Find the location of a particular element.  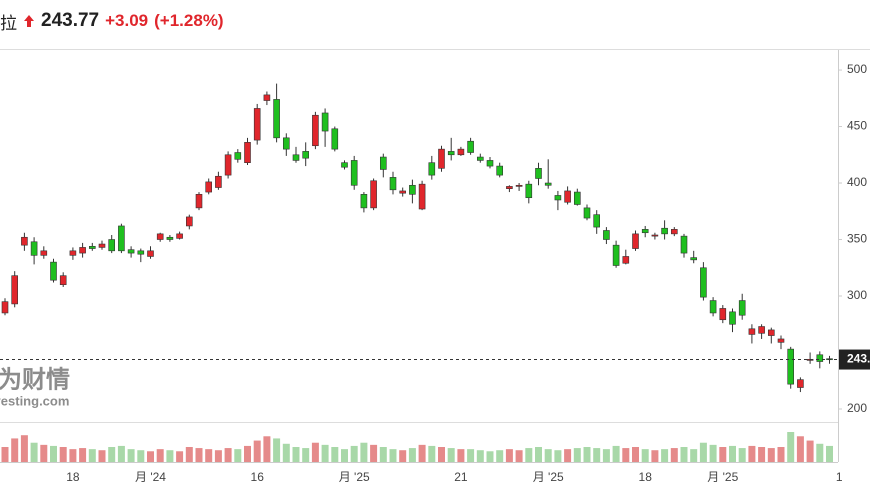

y-tick-label: 300 is located at coordinates (857, 295).